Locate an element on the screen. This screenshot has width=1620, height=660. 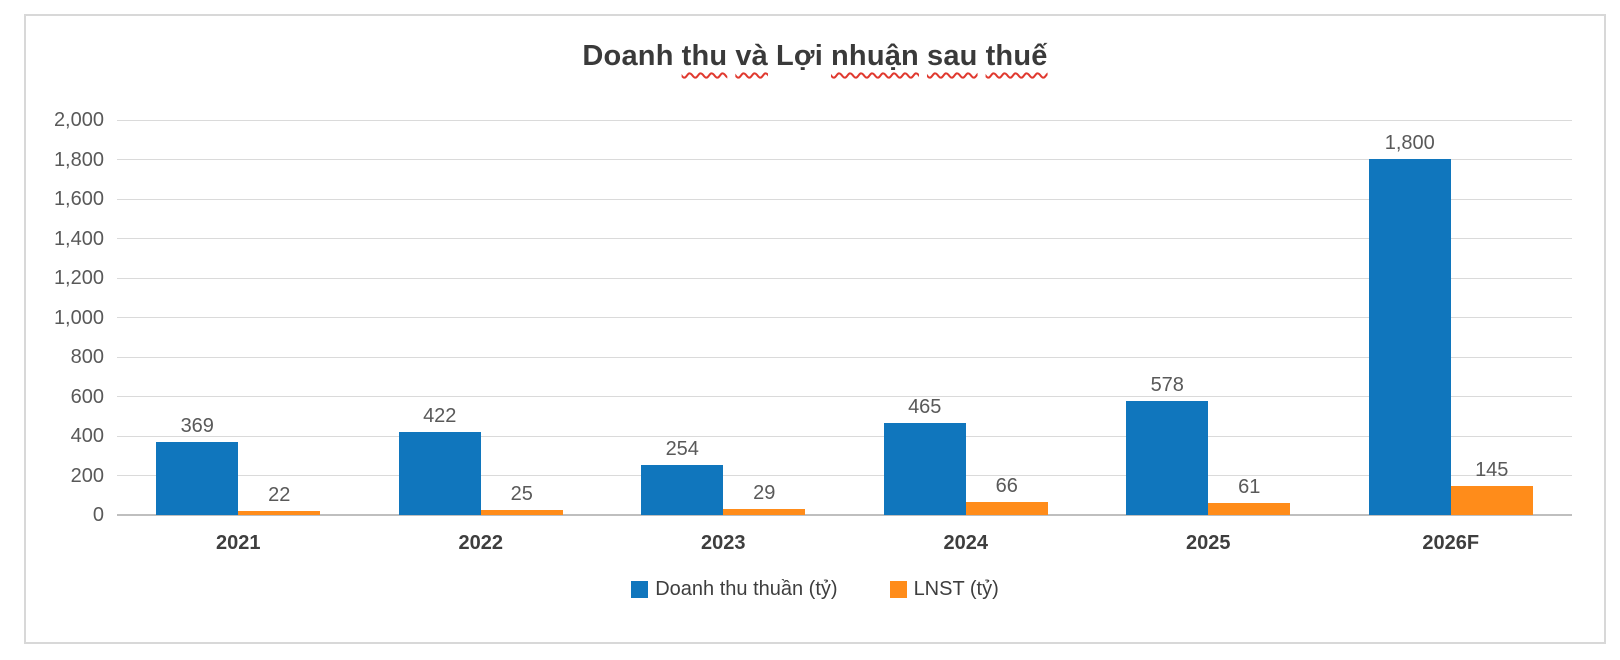
y-tick-label: 1,000 is located at coordinates (78, 317).